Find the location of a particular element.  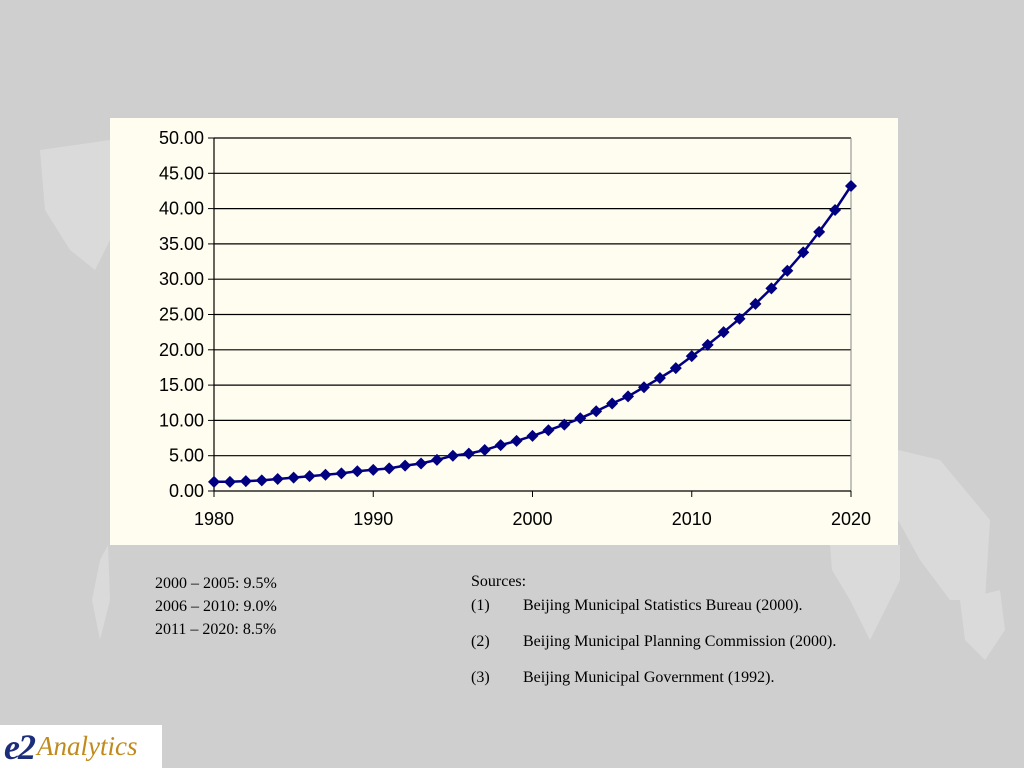

x-tick-label: 1980 is located at coordinates (214, 519).